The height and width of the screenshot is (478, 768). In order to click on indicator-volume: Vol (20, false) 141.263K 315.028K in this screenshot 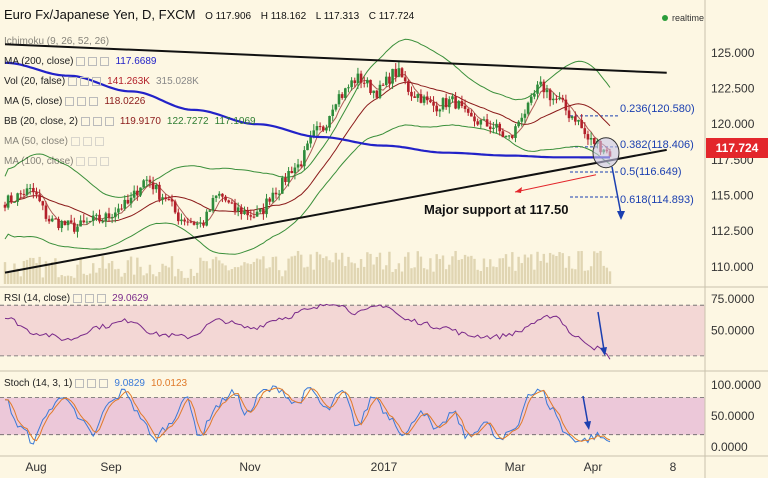, I will do `click(101, 81)`.